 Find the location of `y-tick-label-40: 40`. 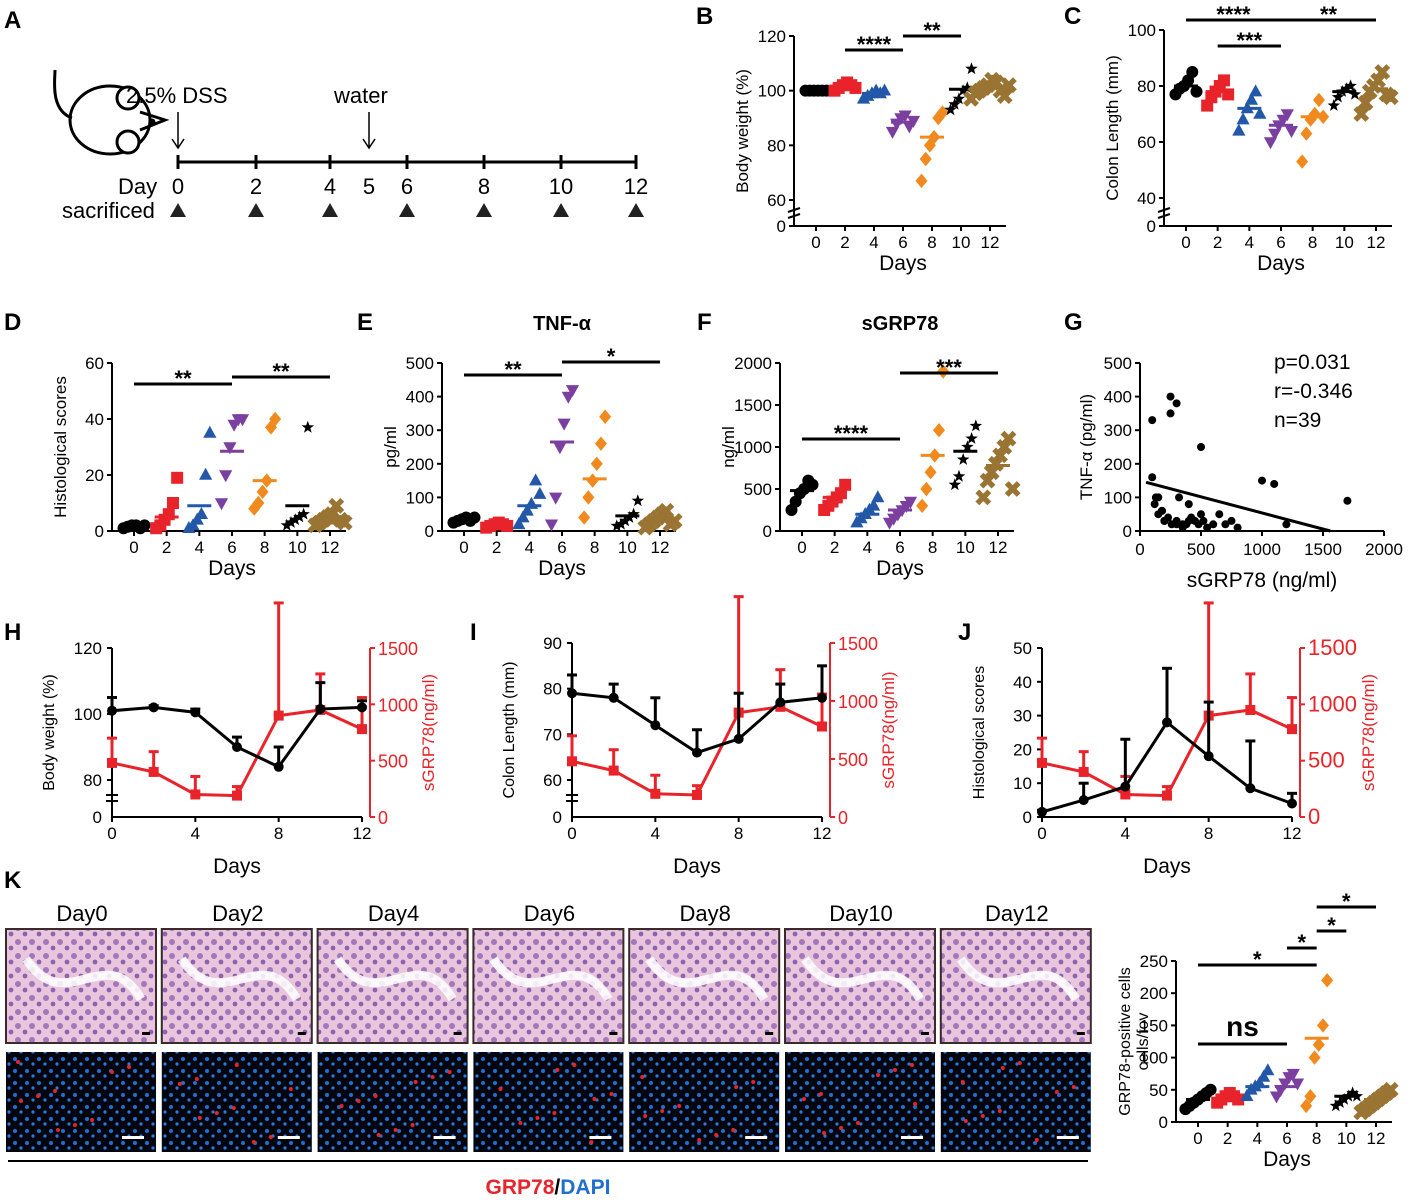

y-tick-label-40: 40 is located at coordinates (1146, 198).